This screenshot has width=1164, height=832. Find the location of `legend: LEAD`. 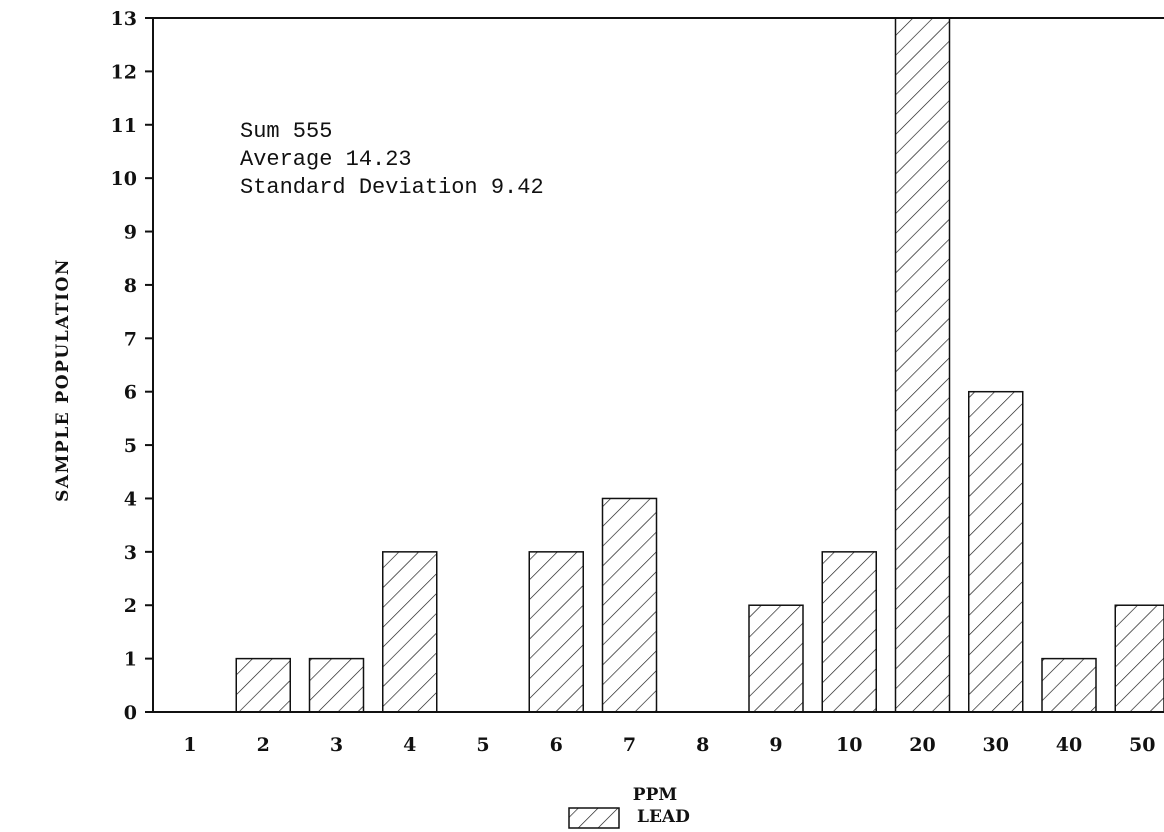

legend: LEAD is located at coordinates (629, 818).